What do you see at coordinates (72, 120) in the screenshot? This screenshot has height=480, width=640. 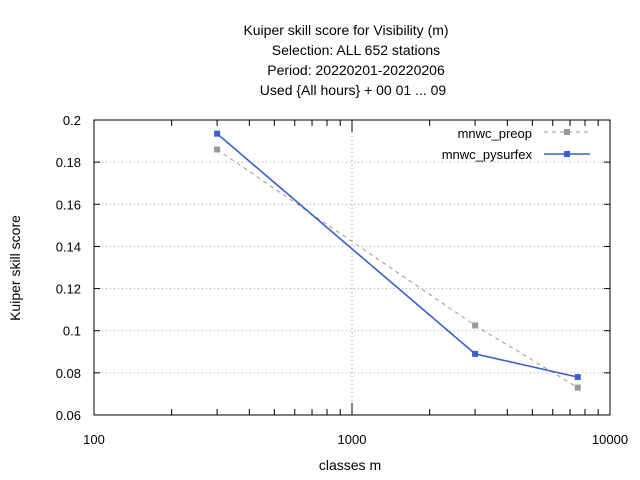 I see `y-tick-label: 0.2` at bounding box center [72, 120].